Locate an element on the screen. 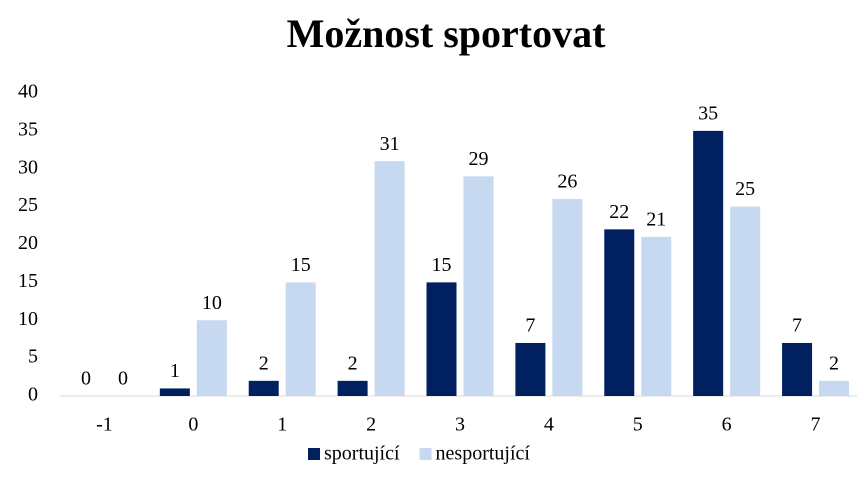  x-tick-label: 3 is located at coordinates (460, 425).